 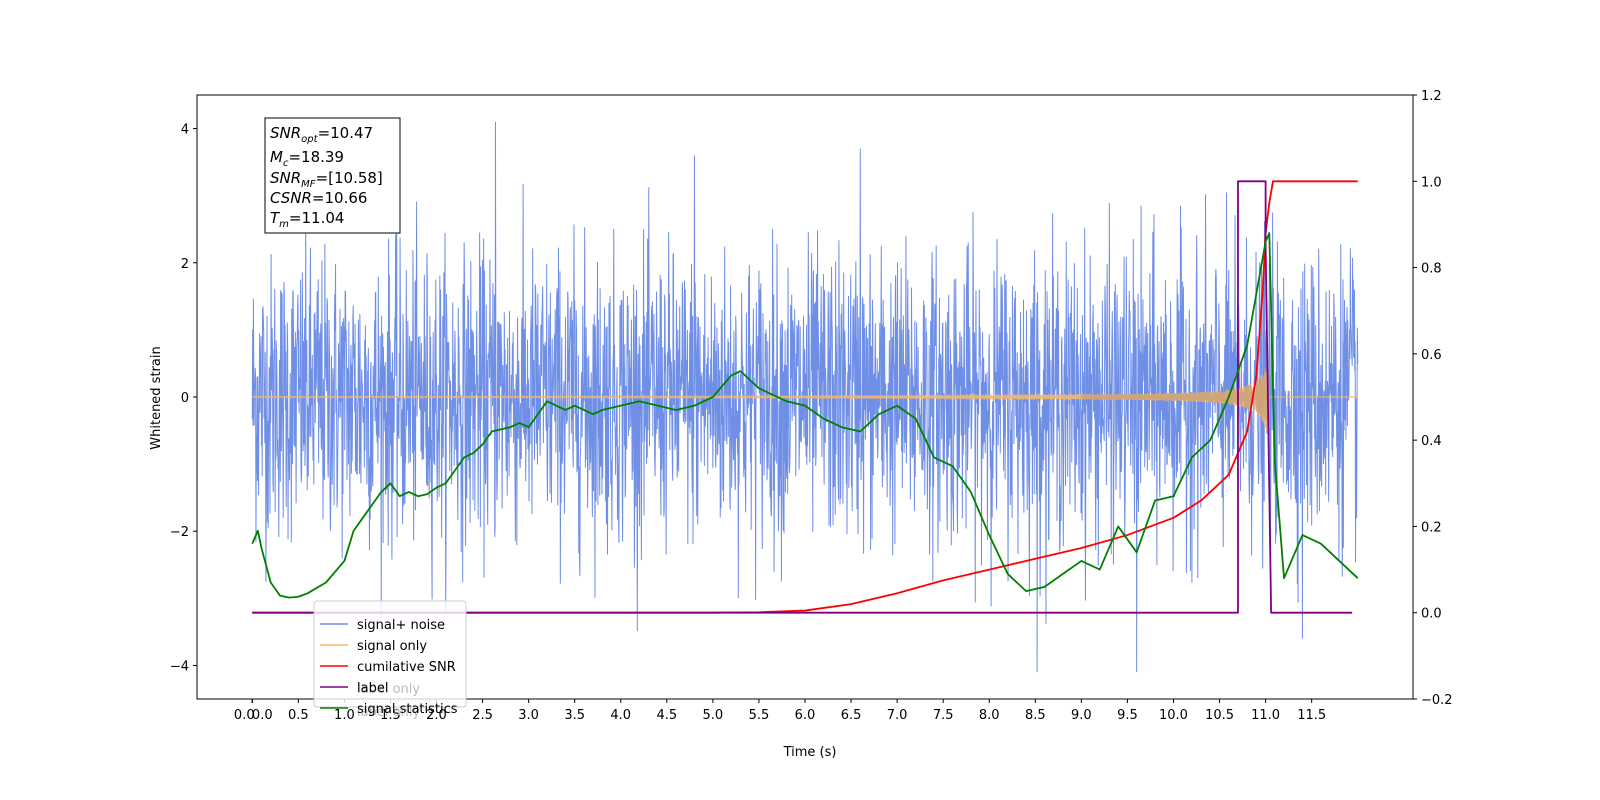 I want to click on x-tick-label: 3.0, so click(x=528, y=715).